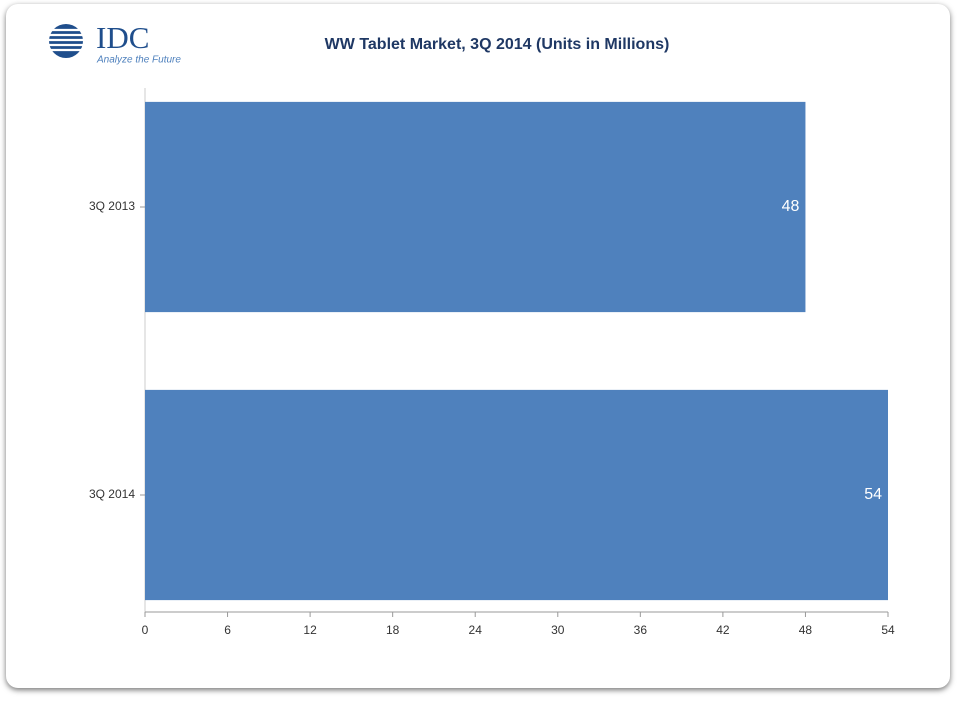 This screenshot has width=960, height=702. I want to click on x-tick-label: 30, so click(558, 630).